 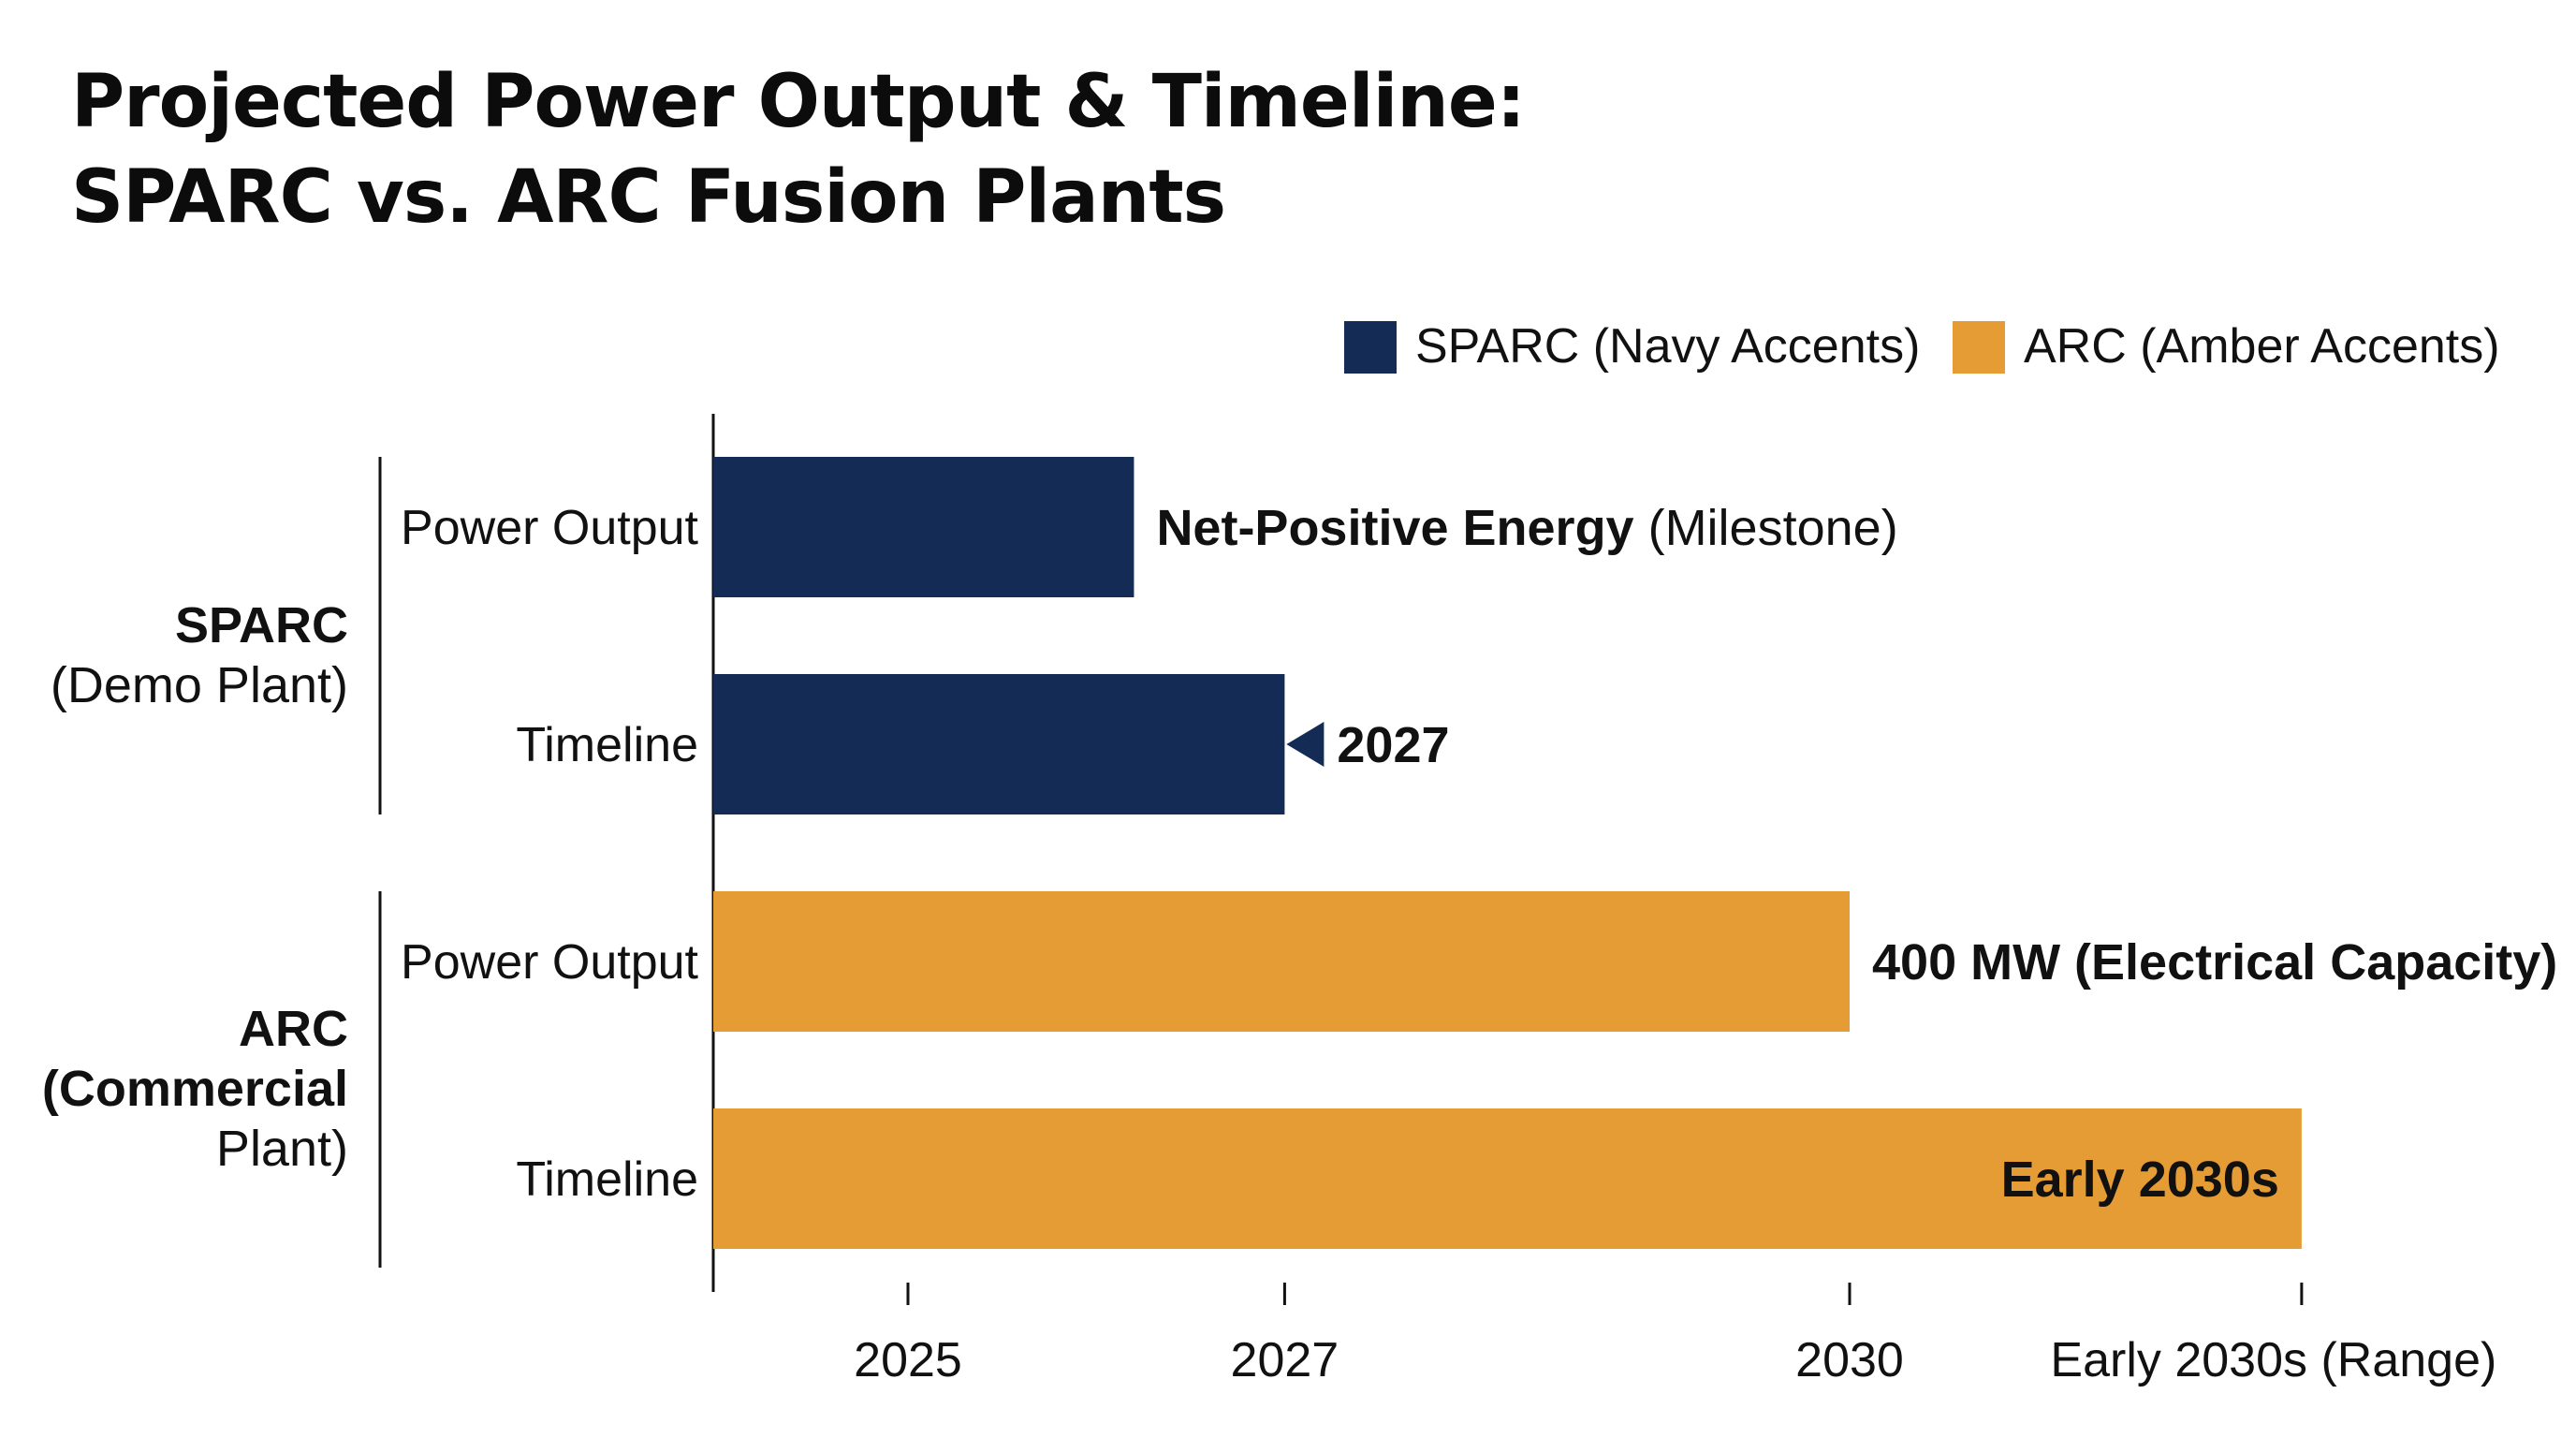 I want to click on x-tick-label: Early 2030s (Range), so click(x=2273, y=1360).